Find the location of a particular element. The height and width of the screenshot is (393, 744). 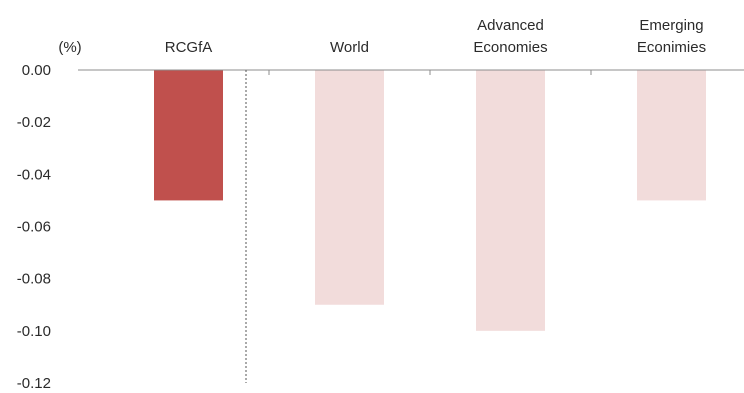

category-label: Advanced is located at coordinates (510, 25).